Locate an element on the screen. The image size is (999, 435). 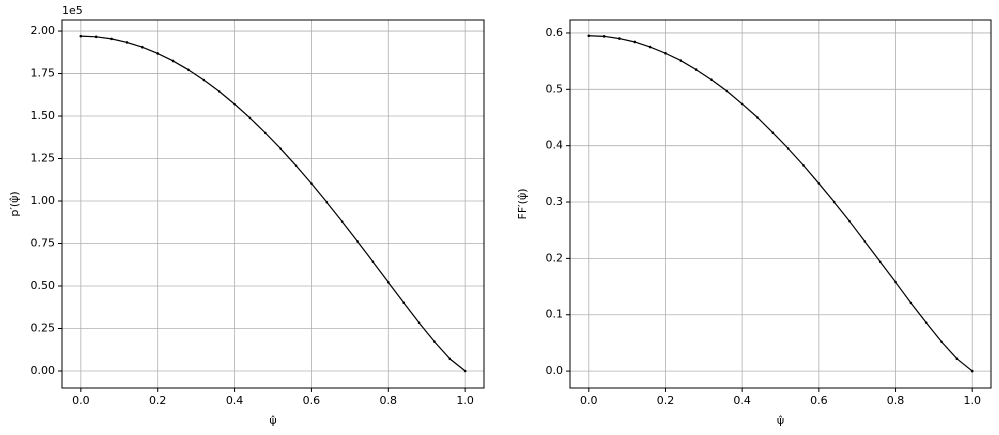
y-axis-label: p′(ψ̂) is located at coordinates (14, 203).